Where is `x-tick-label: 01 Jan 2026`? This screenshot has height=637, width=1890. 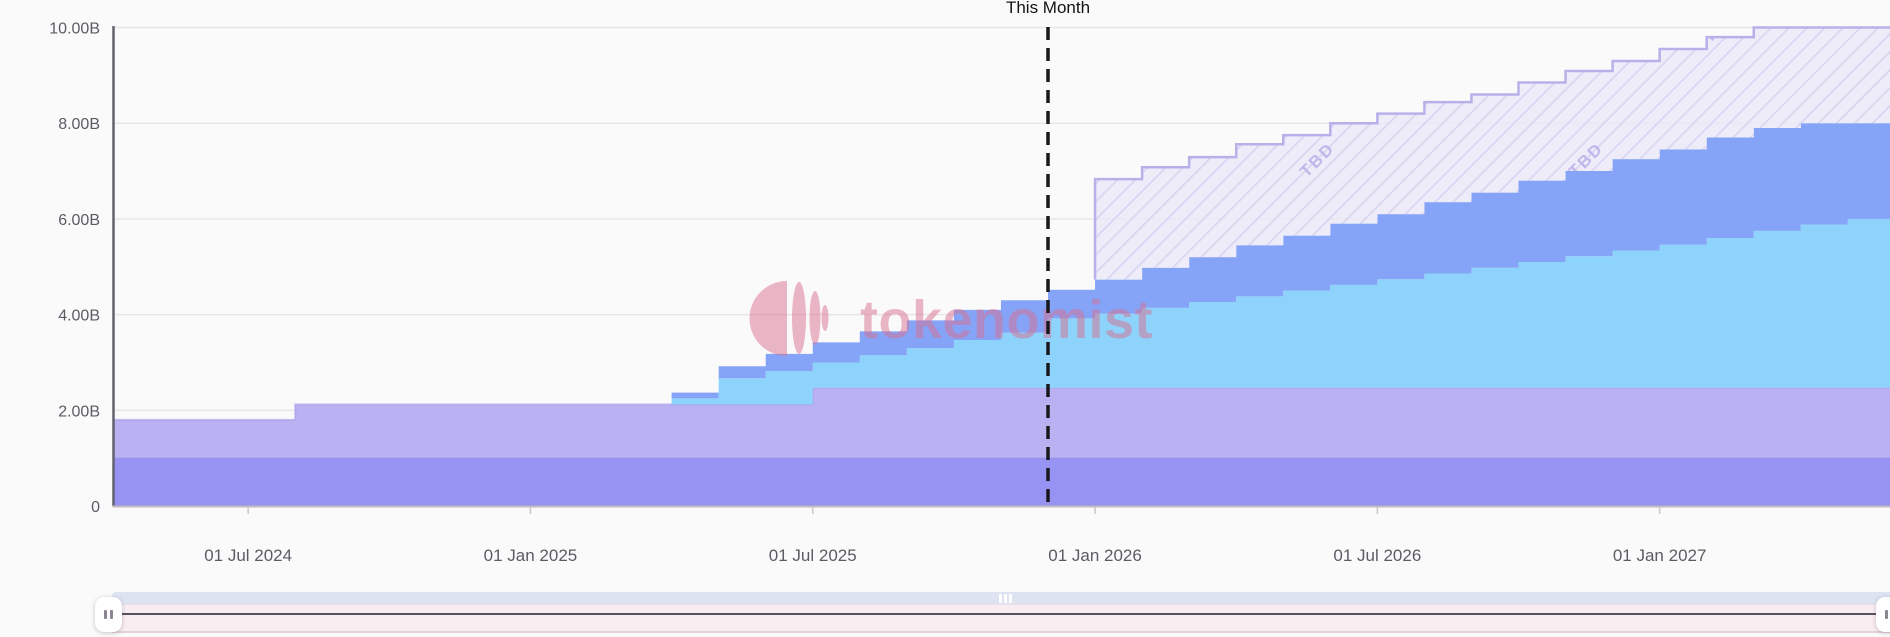 x-tick-label: 01 Jan 2026 is located at coordinates (1095, 555).